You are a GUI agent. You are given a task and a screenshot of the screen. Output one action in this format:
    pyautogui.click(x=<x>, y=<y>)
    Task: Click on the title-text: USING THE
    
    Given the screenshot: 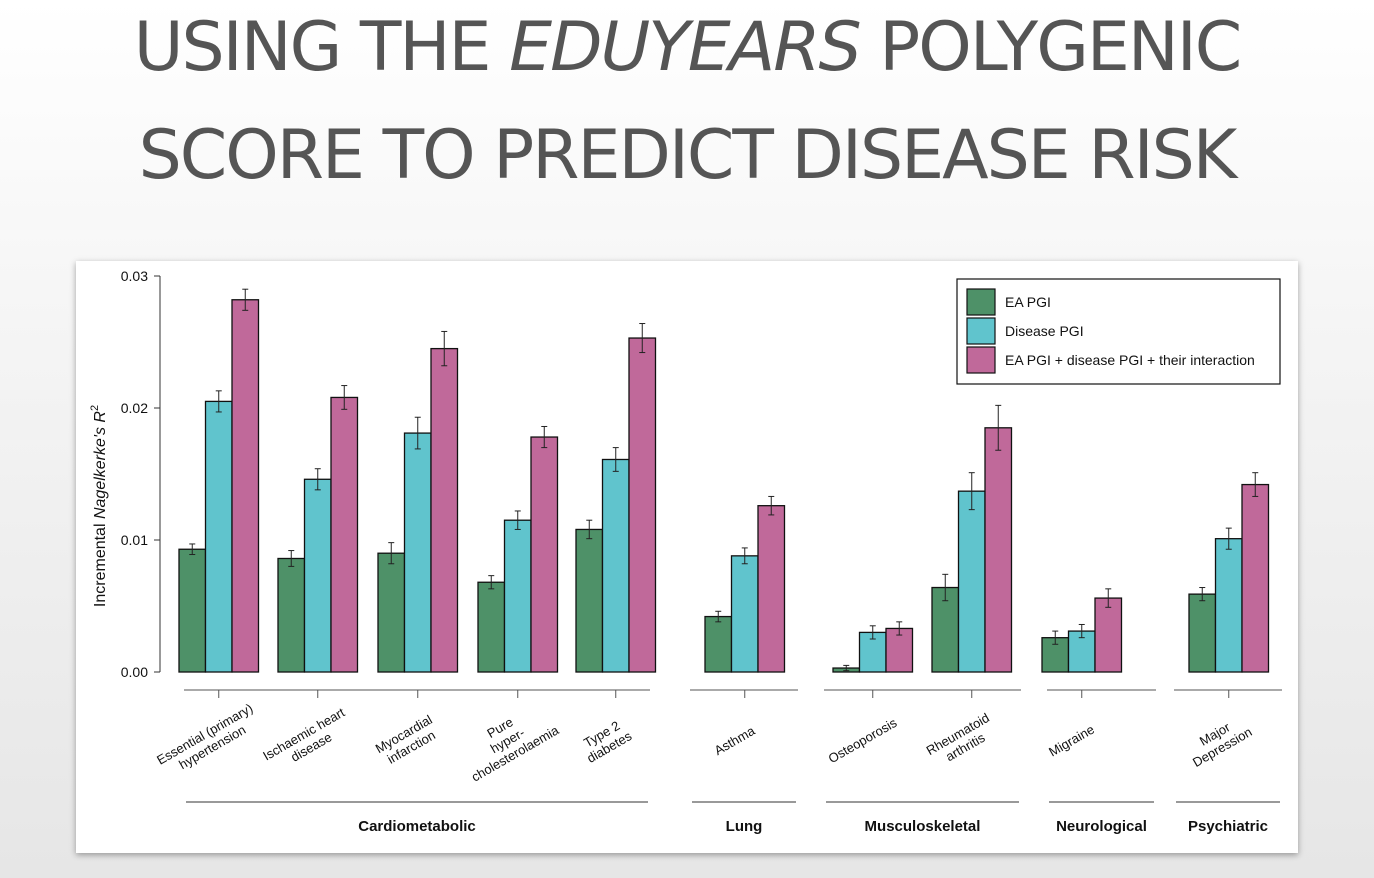 What is the action you would take?
    pyautogui.click(x=321, y=47)
    